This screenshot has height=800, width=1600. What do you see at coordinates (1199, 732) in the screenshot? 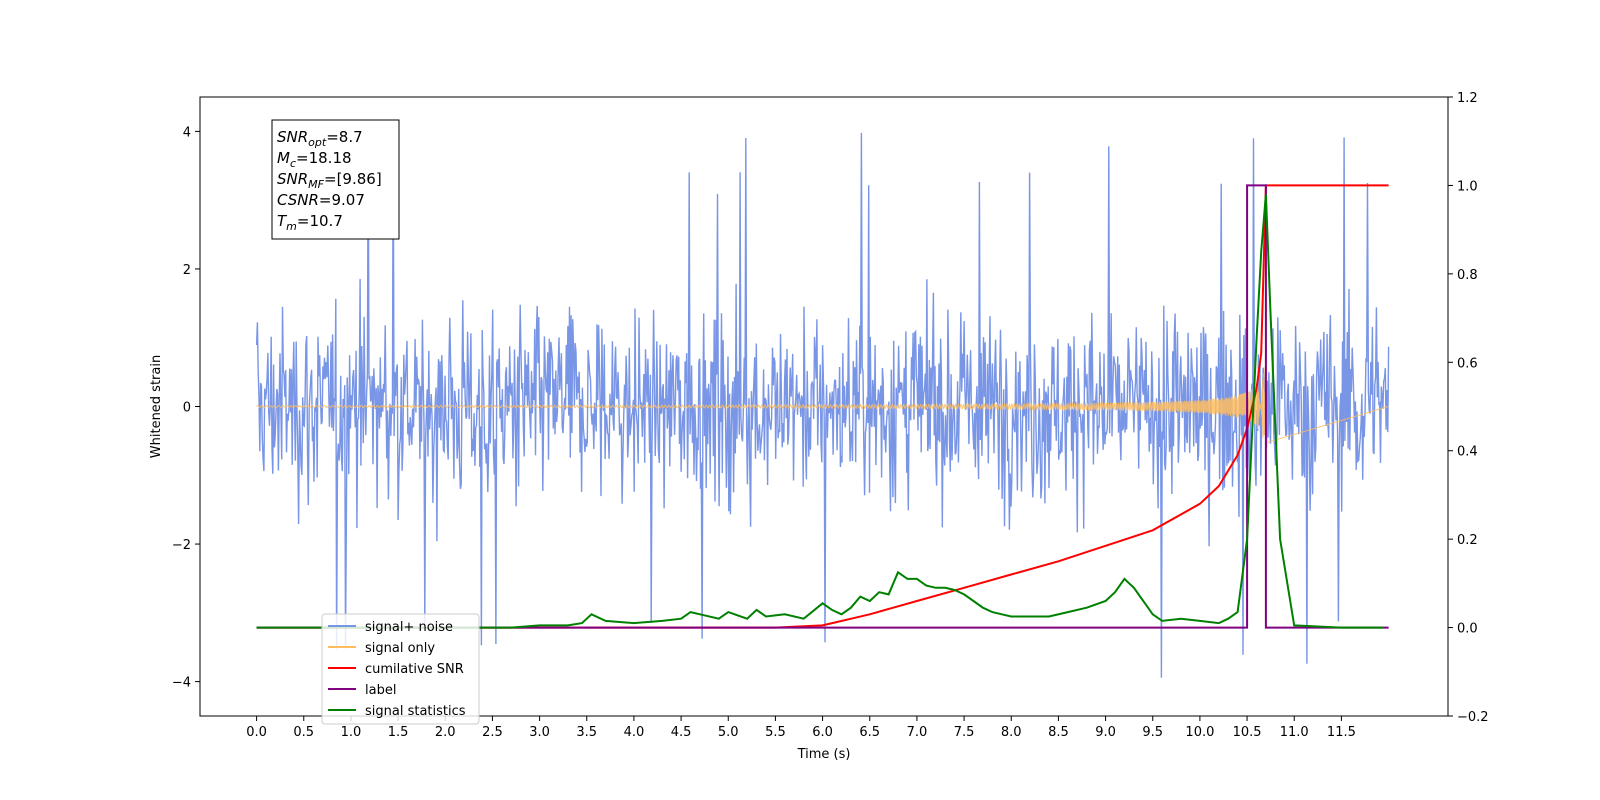
I see `x-tick-label: 10.0` at bounding box center [1199, 732].